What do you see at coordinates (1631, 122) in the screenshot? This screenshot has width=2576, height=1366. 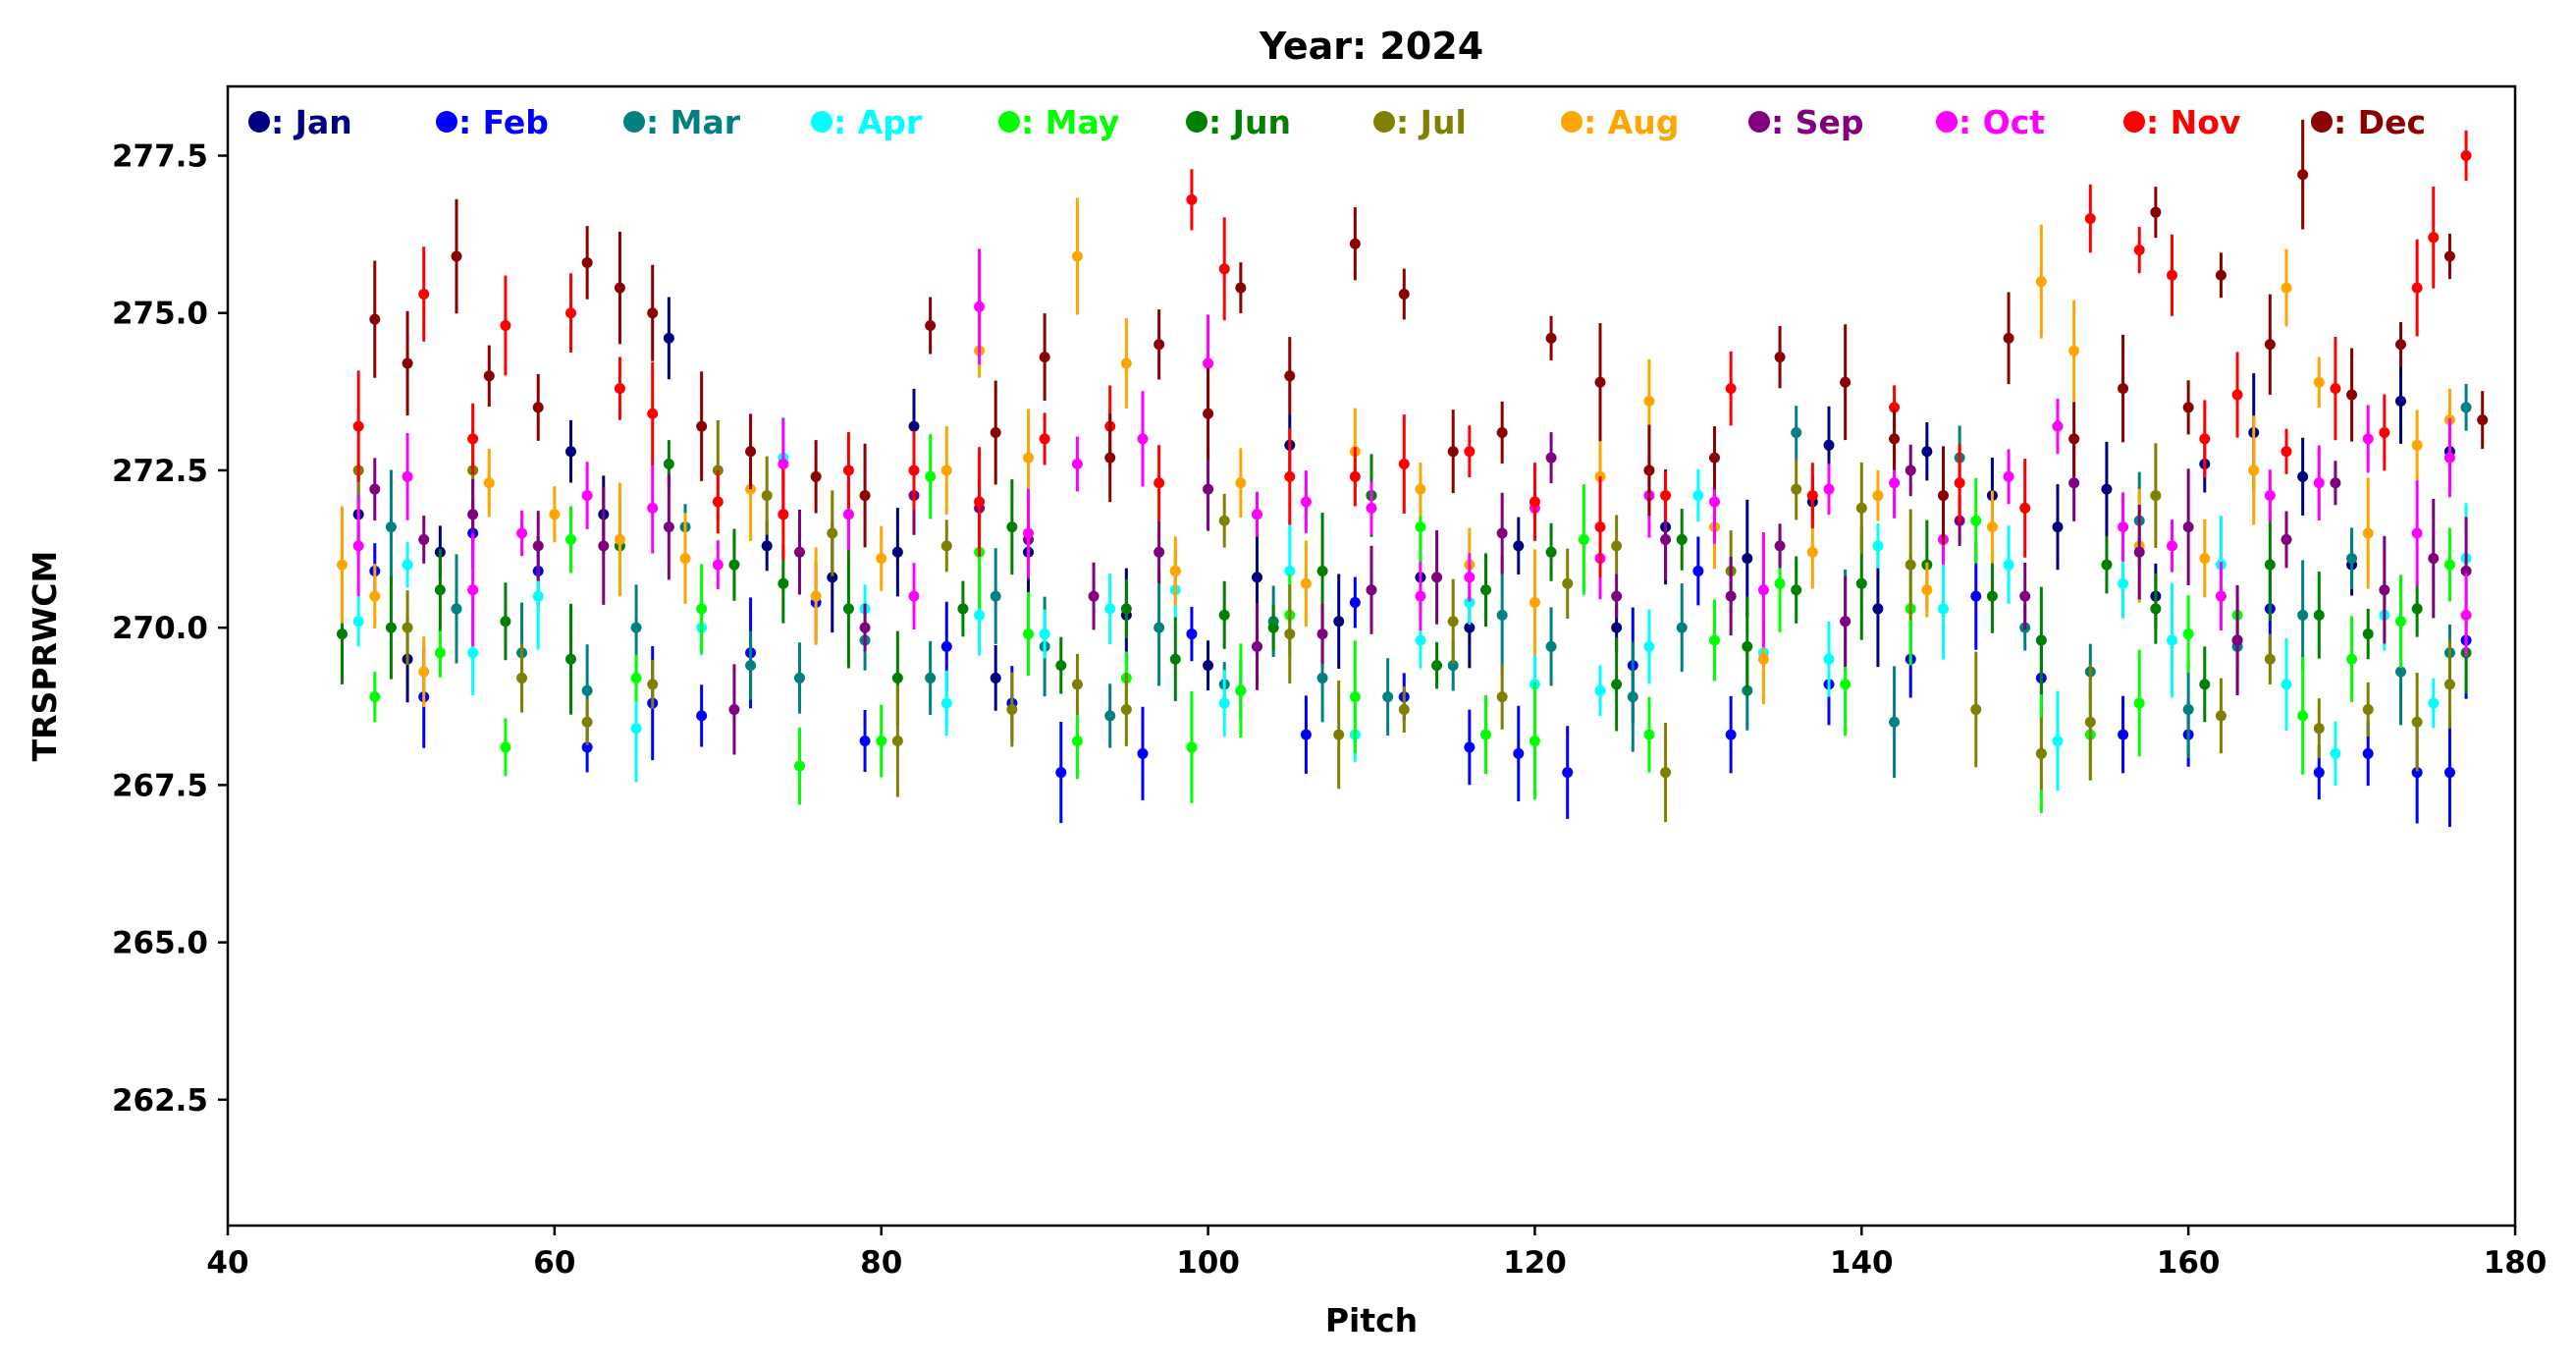 I see `legend-label: : Aug` at bounding box center [1631, 122].